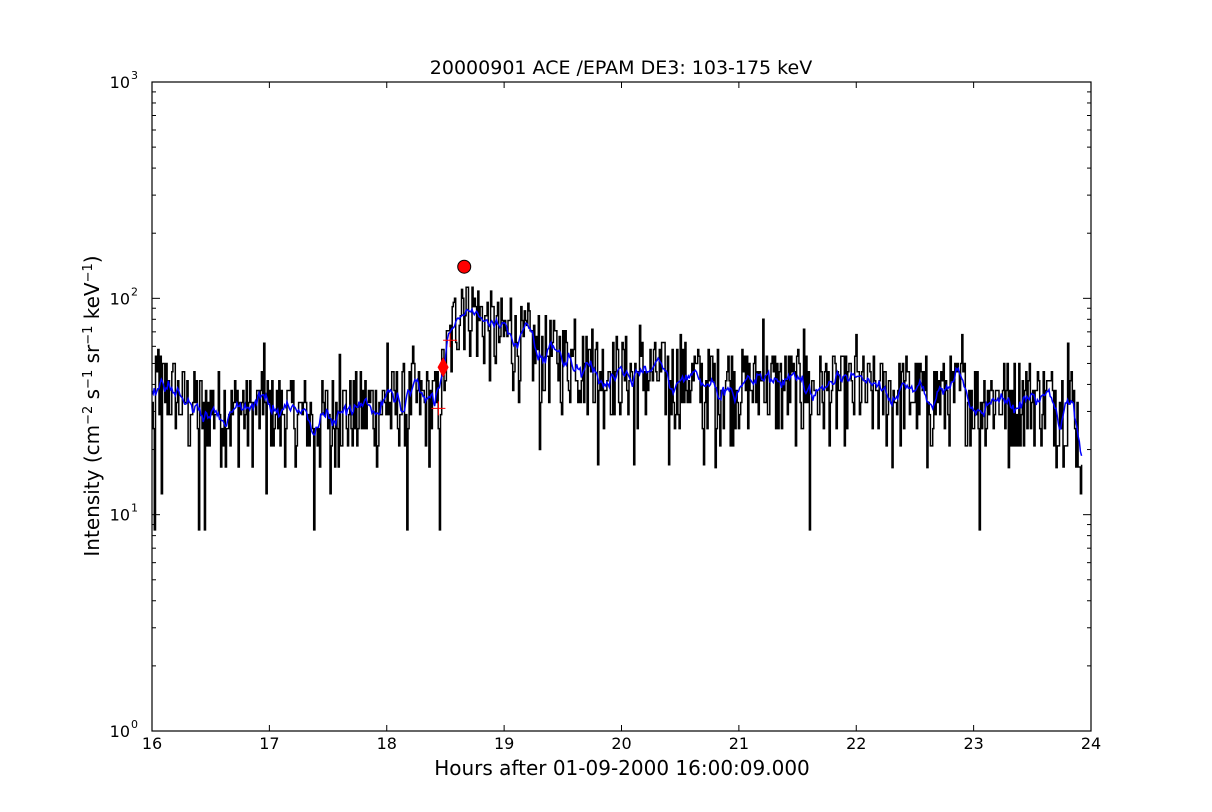  I want to click on y-axis-label: Intensity (cm−2 s−1 sr−1 keV−1), so click(92, 405).